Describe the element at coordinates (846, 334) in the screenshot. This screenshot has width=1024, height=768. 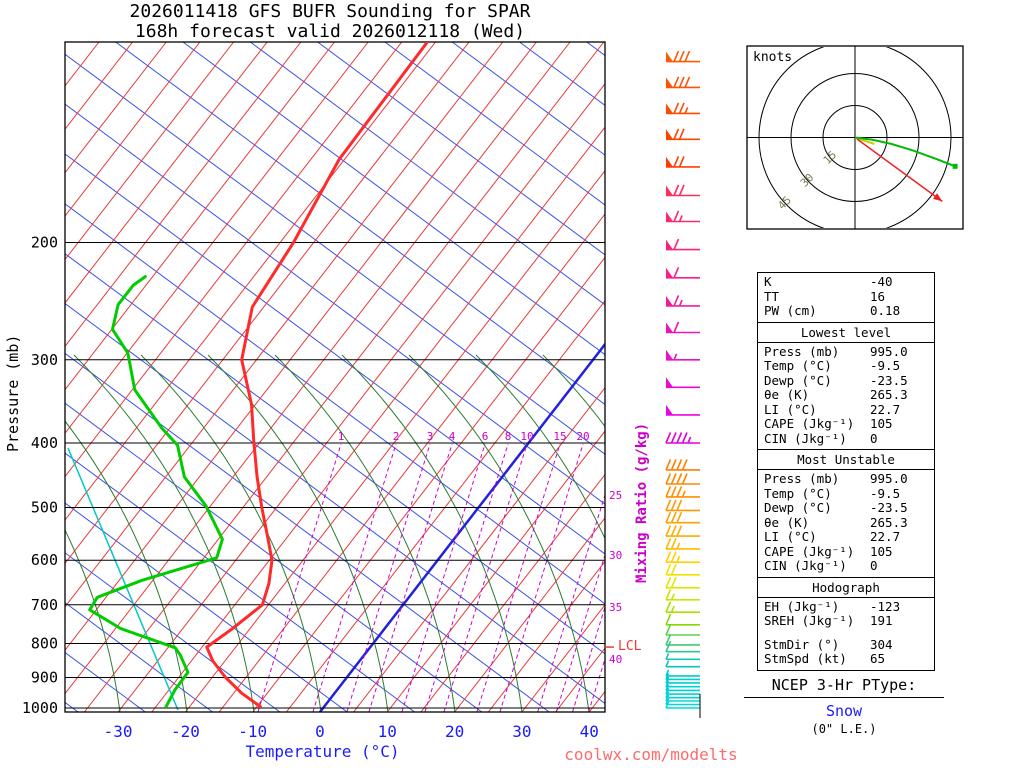
I see `indices-section-header: Lowest level` at that location.